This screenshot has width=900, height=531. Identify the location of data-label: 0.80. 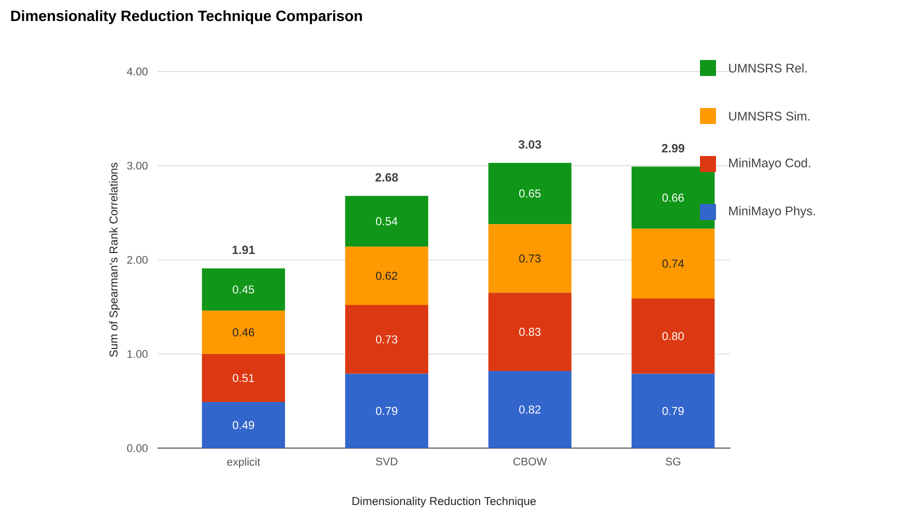
(673, 336).